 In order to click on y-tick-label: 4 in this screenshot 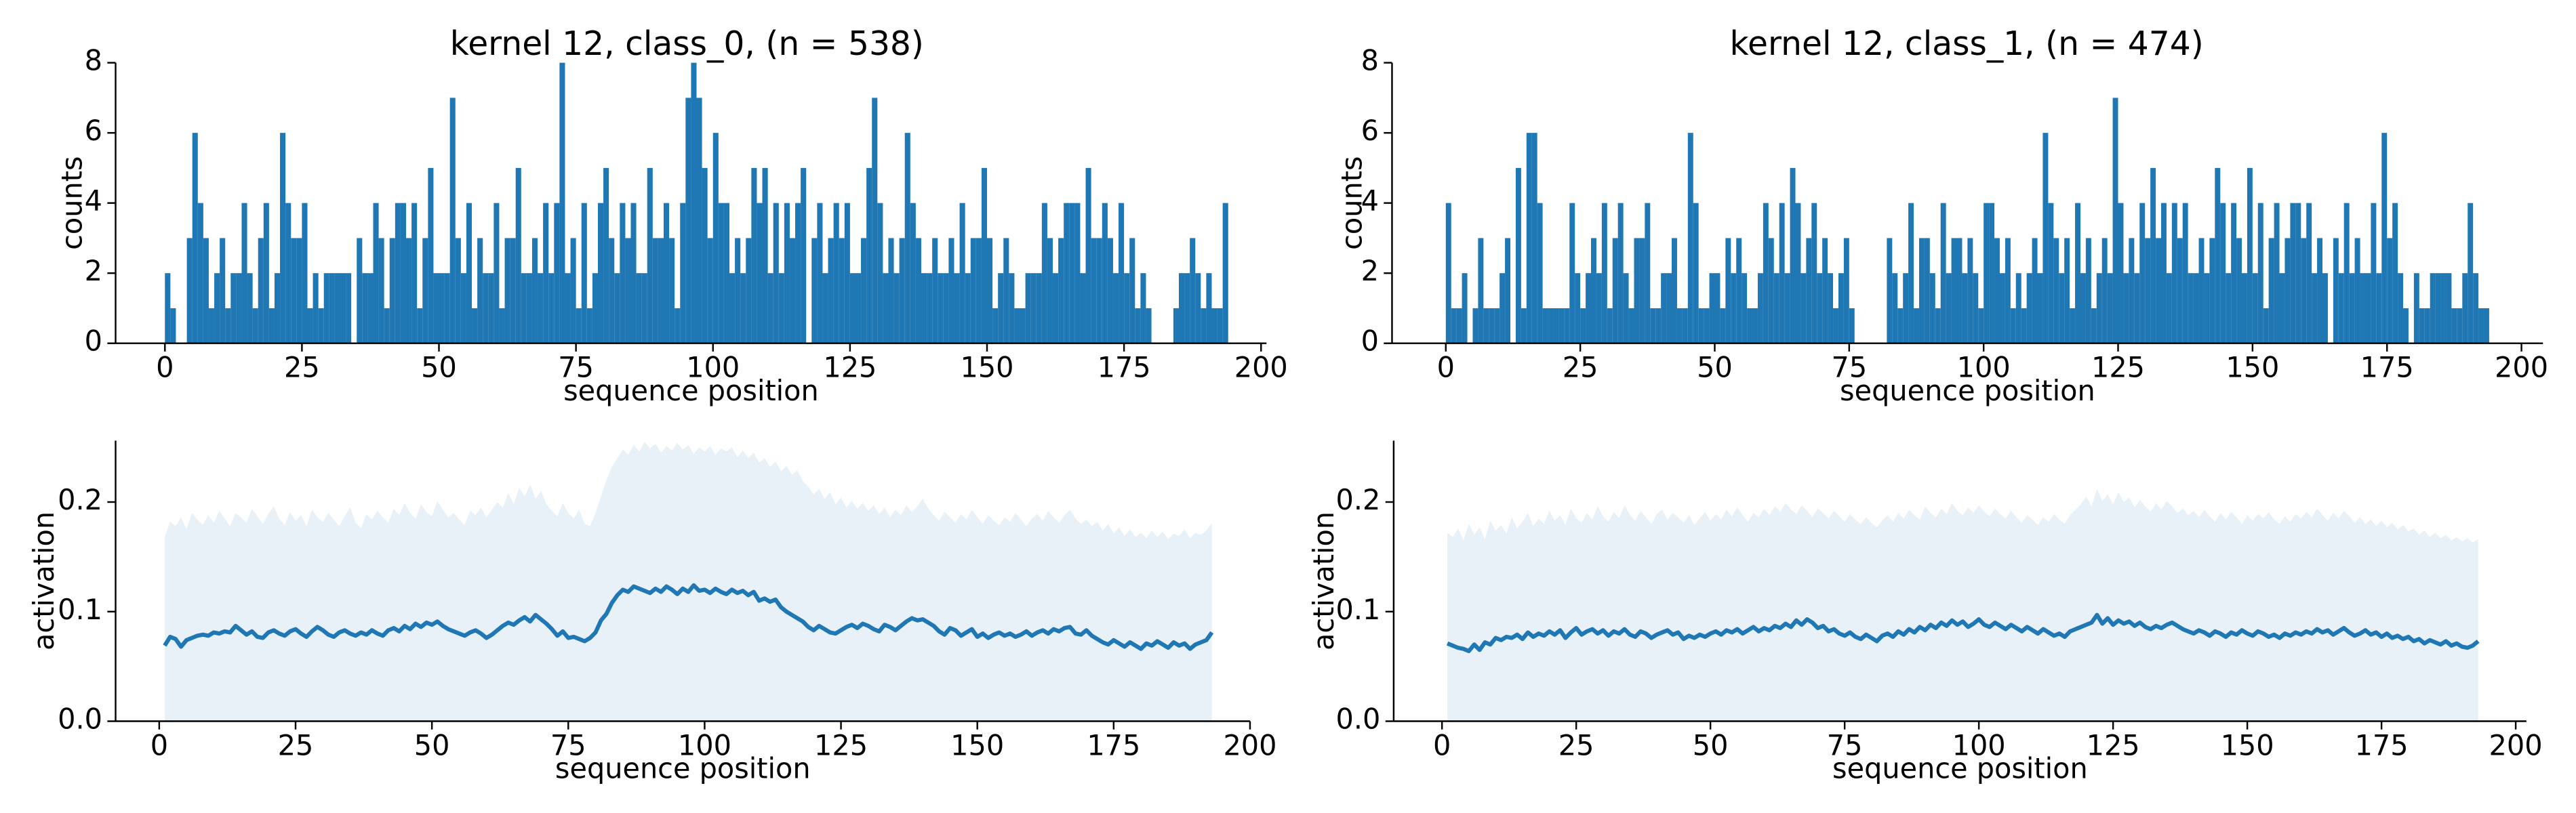, I will do `click(93, 201)`.